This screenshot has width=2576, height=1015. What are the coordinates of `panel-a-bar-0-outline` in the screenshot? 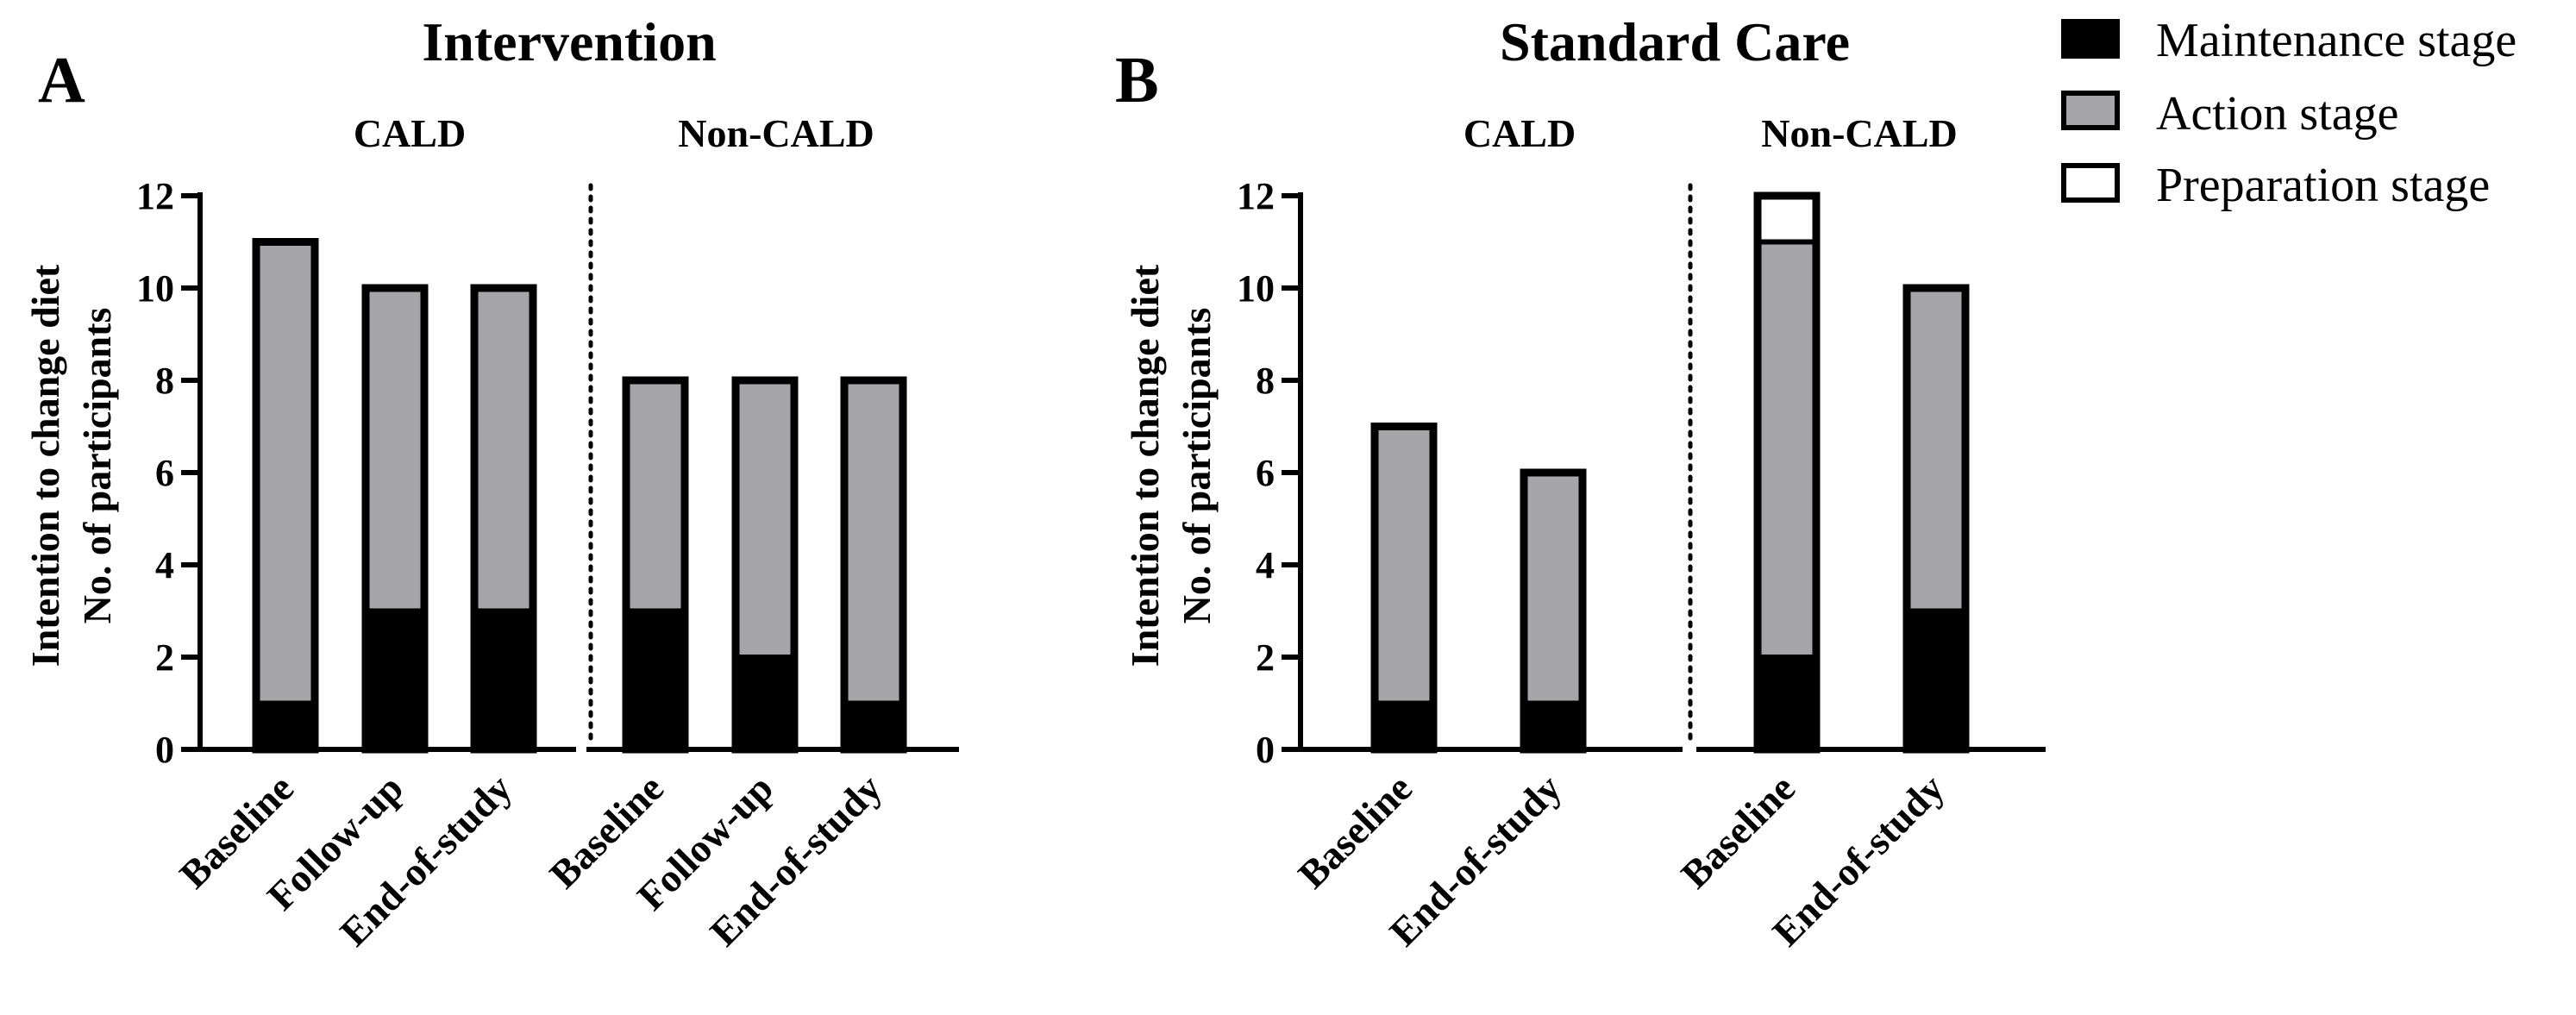 It's located at (285, 496).